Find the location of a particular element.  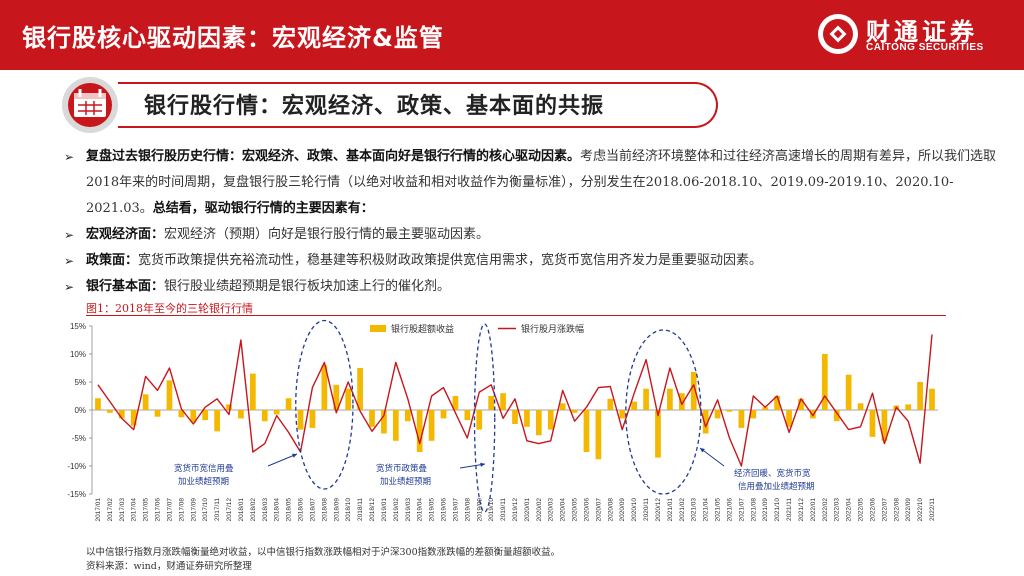

x-tick-label: 2018/08 is located at coordinates (324, 510).